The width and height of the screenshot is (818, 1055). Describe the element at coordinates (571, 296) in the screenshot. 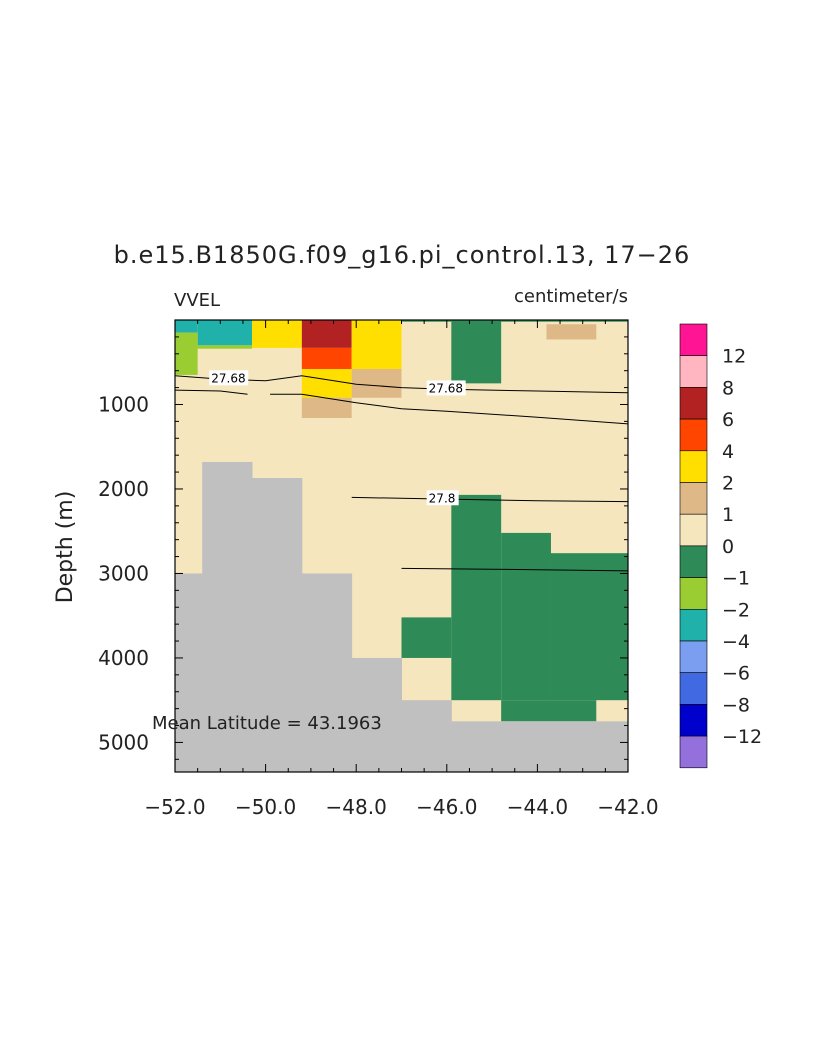

I see `units-label: centimeter/s` at that location.